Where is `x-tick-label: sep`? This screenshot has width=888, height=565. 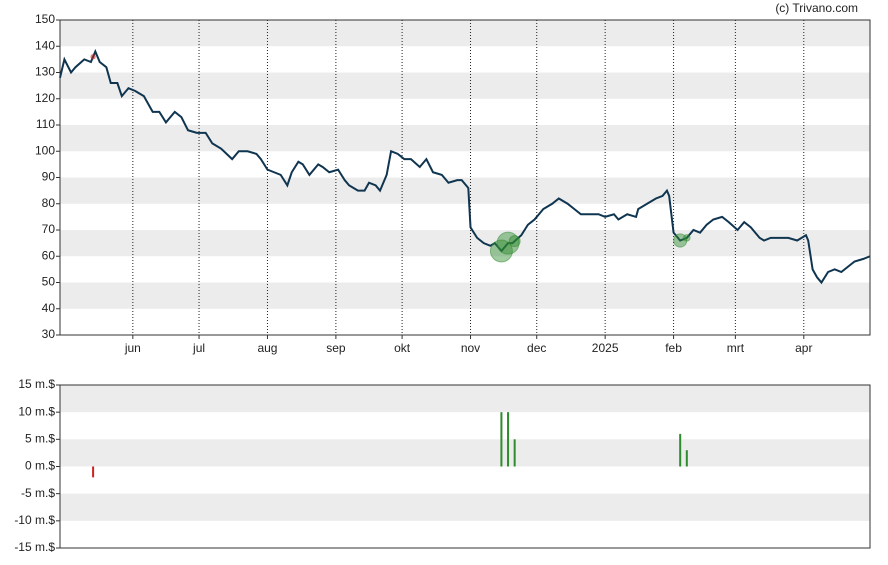 x-tick-label: sep is located at coordinates (336, 348).